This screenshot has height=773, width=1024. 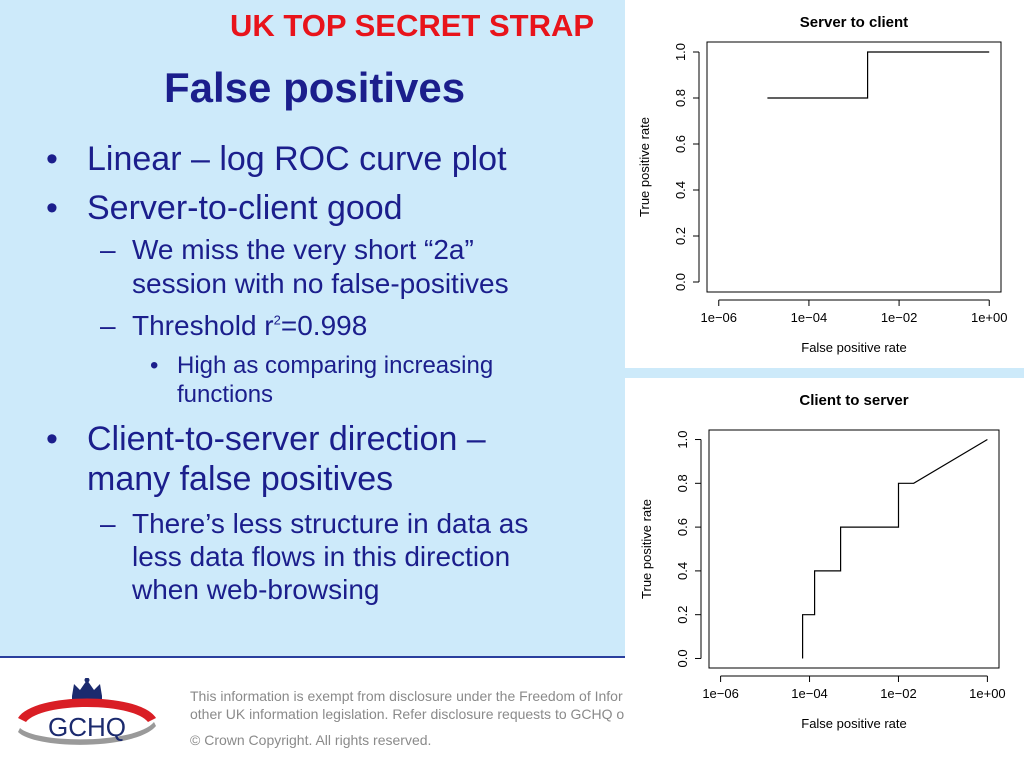 I want to click on bullet-client-to-server-line2: many false positives, so click(x=240, y=479).